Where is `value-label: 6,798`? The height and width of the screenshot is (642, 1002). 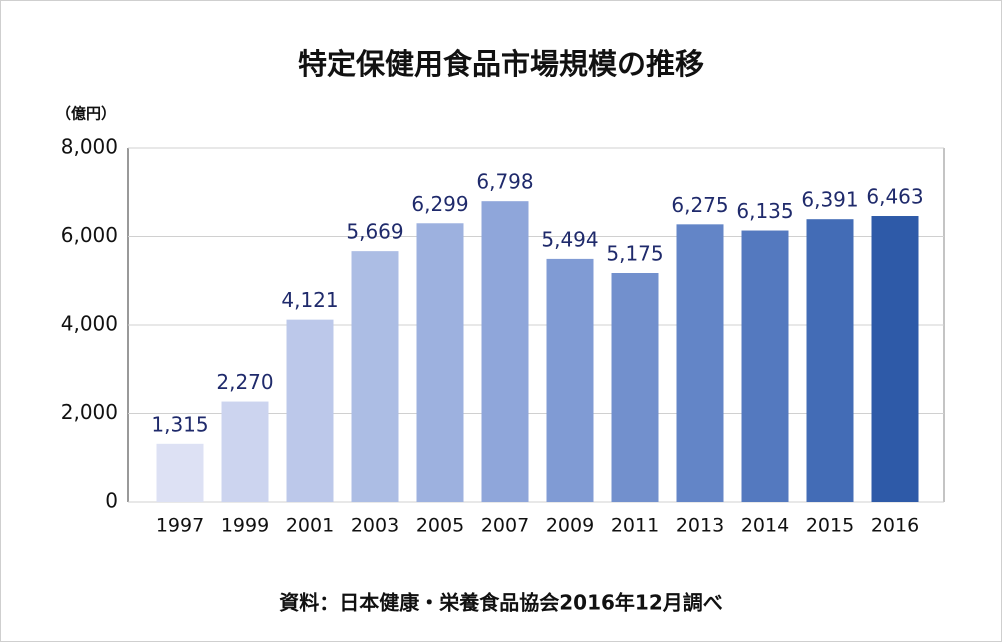 value-label: 6,798 is located at coordinates (504, 182).